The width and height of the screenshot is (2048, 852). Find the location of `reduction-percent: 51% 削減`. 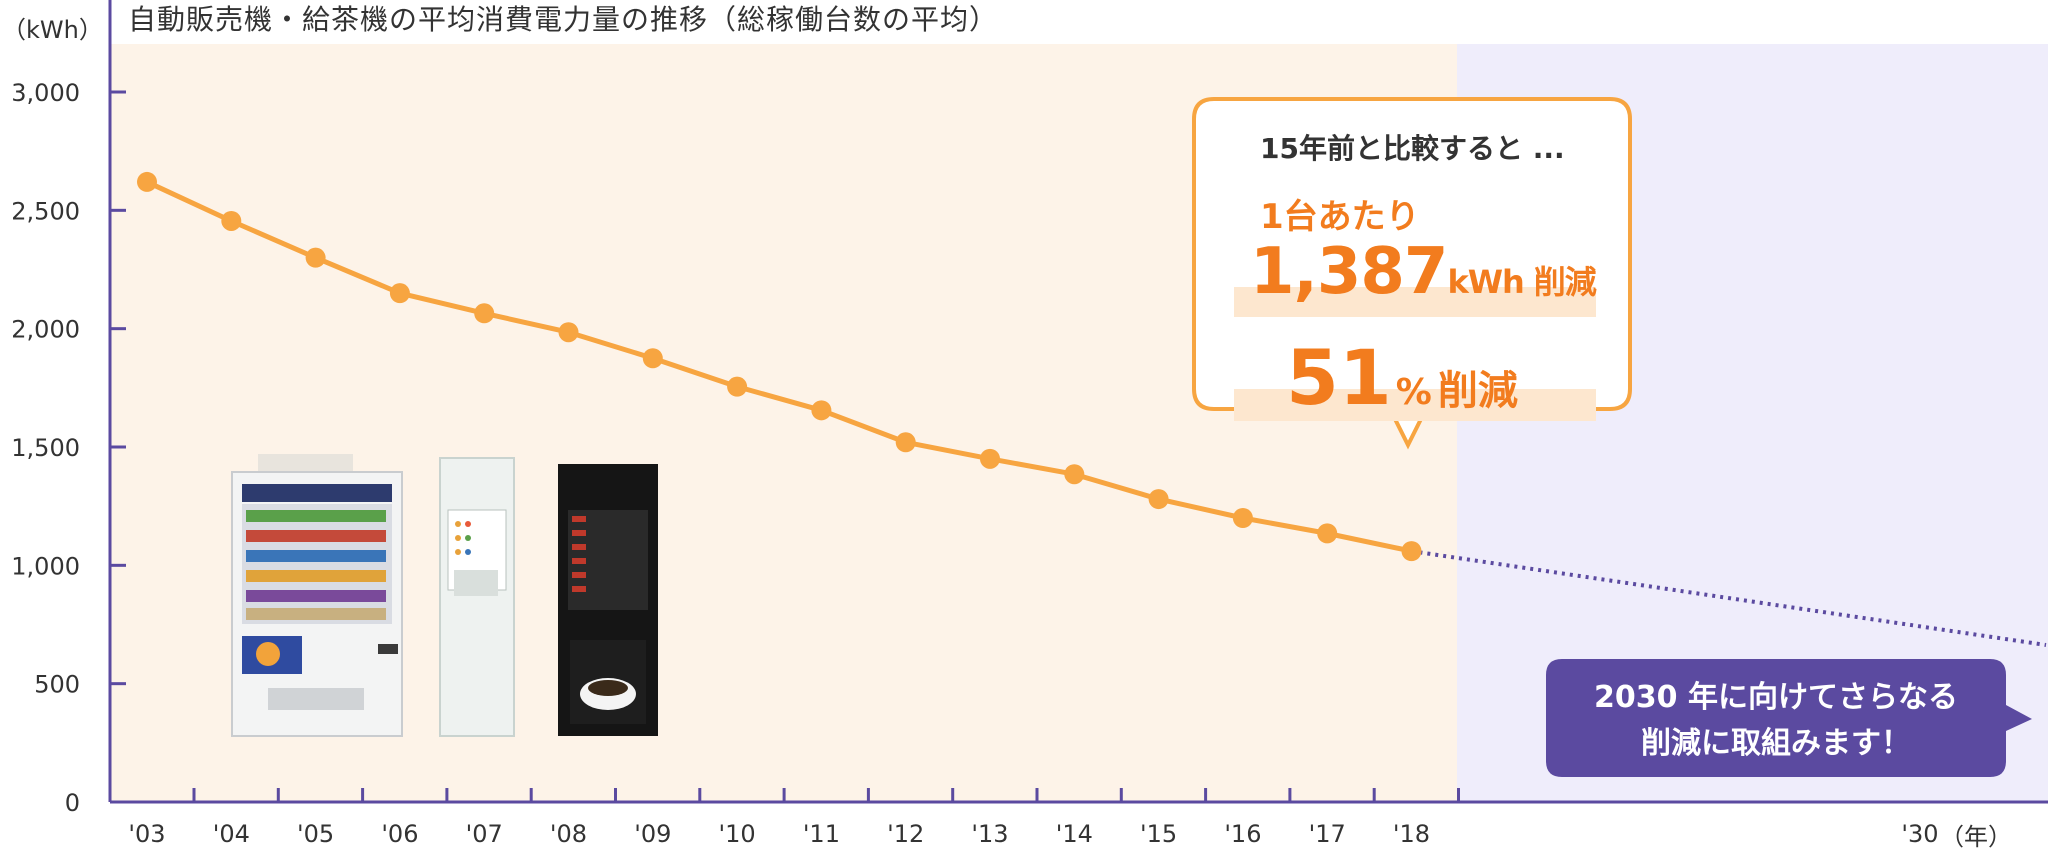

reduction-percent: 51% 削減 is located at coordinates (1402, 377).